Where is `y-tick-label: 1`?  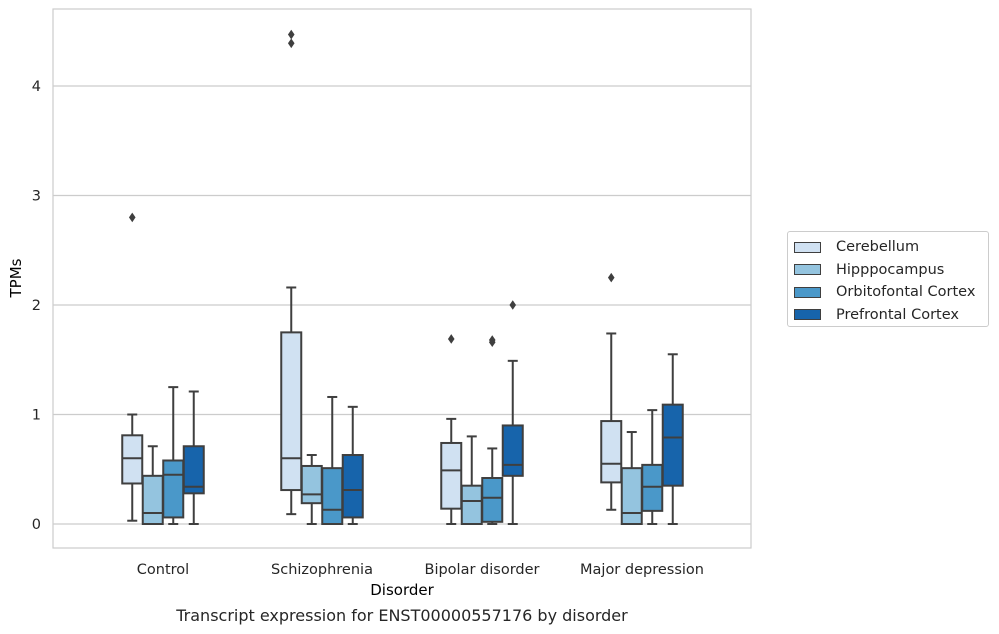 y-tick-label: 1 is located at coordinates (36, 416).